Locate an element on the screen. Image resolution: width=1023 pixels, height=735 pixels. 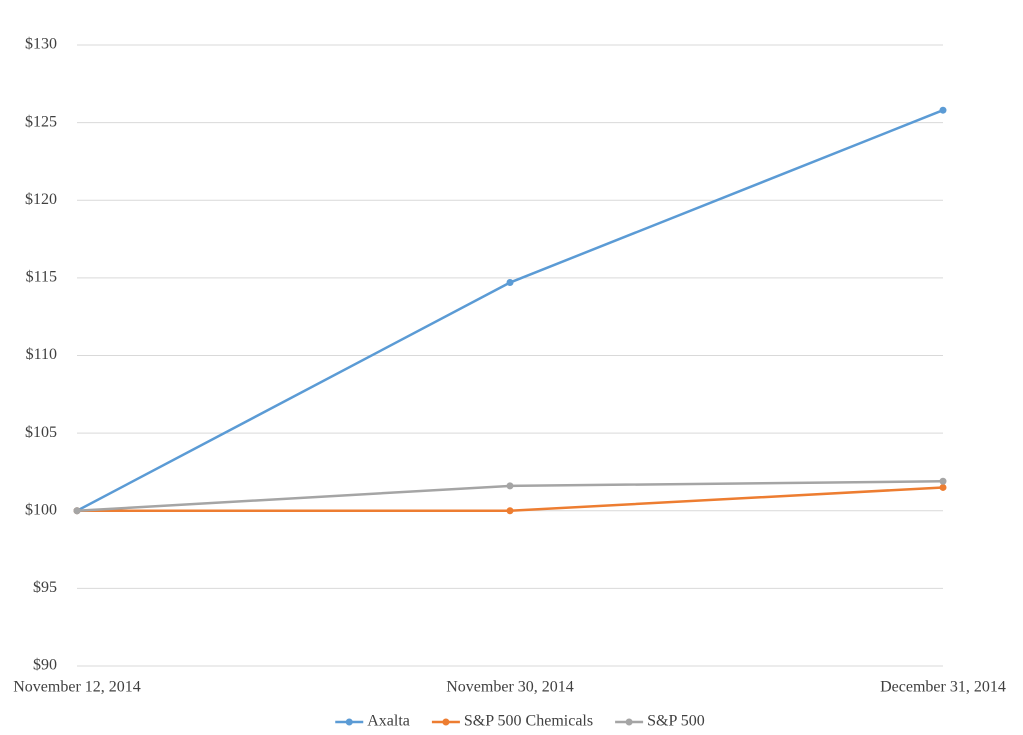
legend-item: S&P 500 Chemicals is located at coordinates (512, 721).